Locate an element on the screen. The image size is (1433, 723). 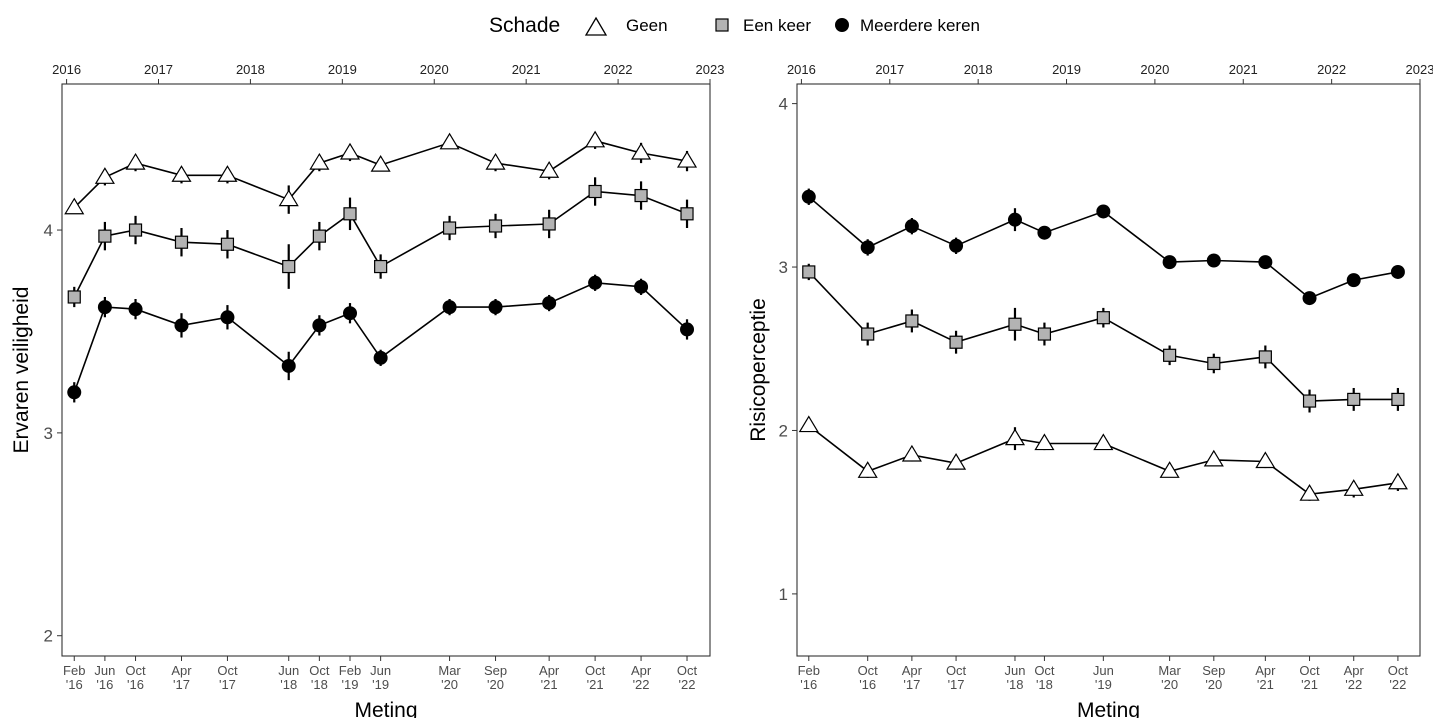
x-tick-label-month: Mar is located at coordinates (449, 670).